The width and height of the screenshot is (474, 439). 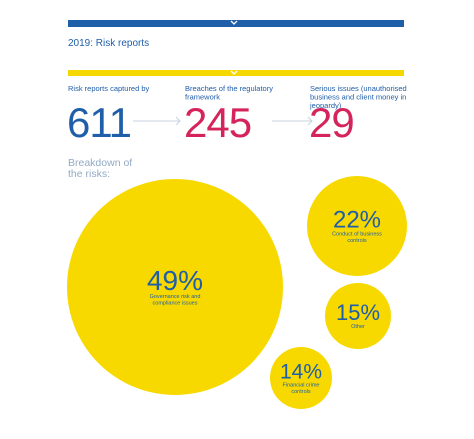 I want to click on bubble-label: Financial crime, so click(x=301, y=385).